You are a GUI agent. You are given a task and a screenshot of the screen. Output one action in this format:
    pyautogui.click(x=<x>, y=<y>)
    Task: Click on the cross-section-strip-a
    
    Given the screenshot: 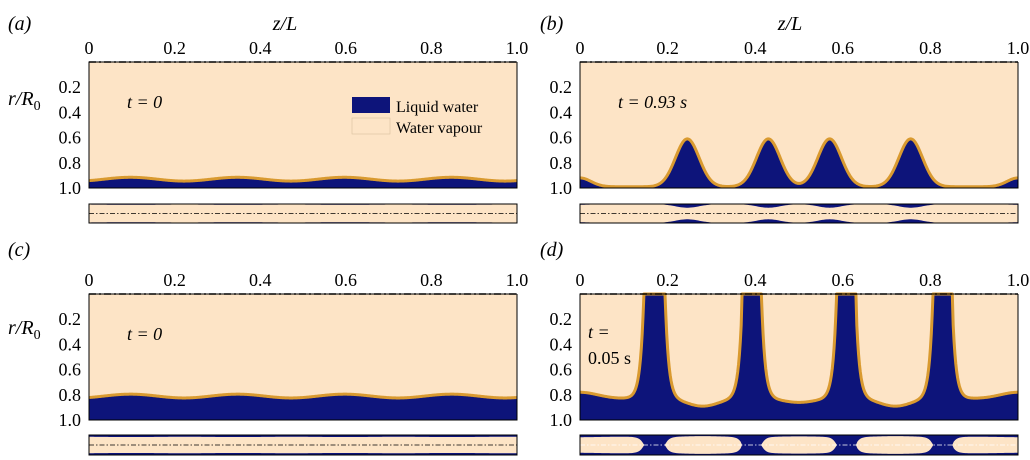 What is the action you would take?
    pyautogui.click(x=303, y=213)
    